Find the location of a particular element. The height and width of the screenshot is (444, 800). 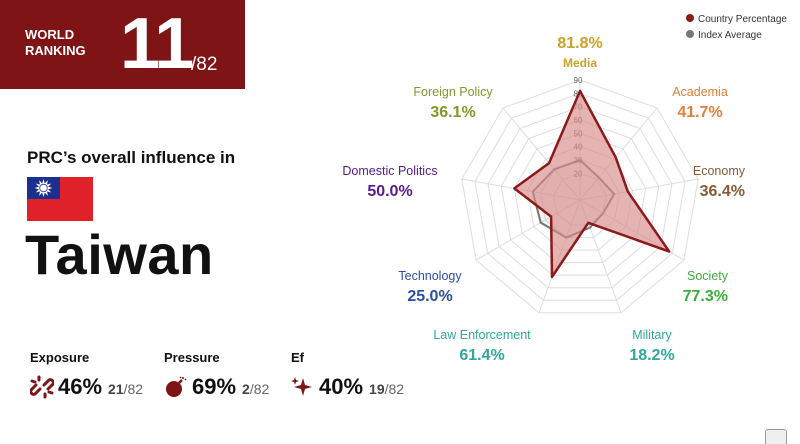

radar-axis-label: Law Enforcement is located at coordinates (482, 335).